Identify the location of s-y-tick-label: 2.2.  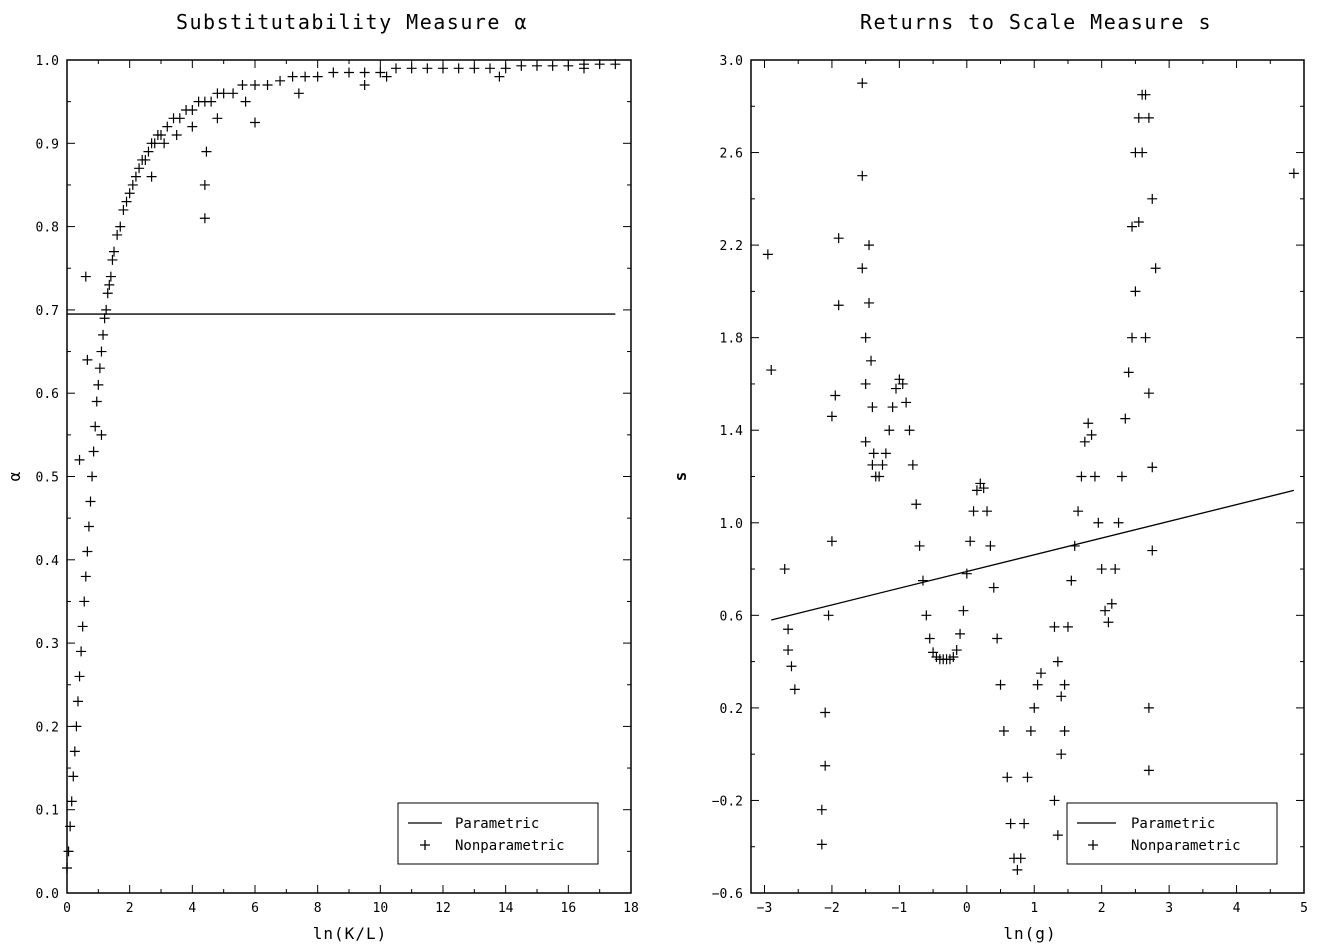
(731, 246).